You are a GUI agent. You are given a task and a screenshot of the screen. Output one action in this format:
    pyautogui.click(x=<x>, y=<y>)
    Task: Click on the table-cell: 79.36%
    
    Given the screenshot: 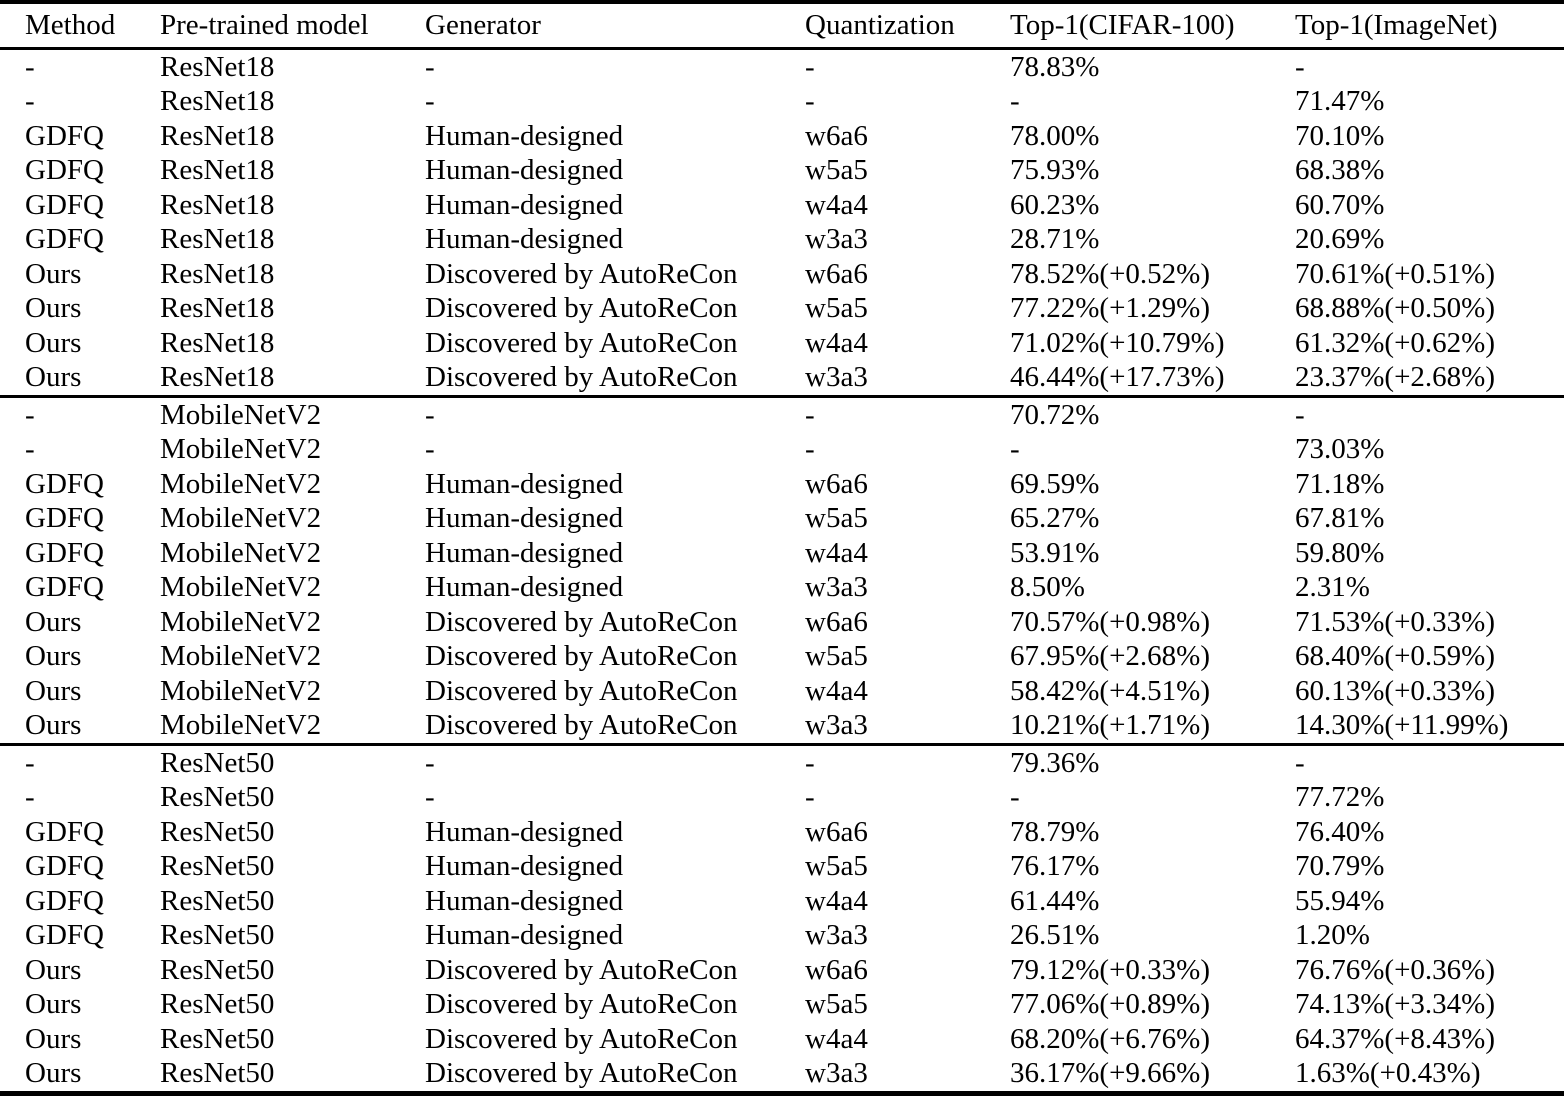 What is the action you would take?
    pyautogui.click(x=1055, y=762)
    